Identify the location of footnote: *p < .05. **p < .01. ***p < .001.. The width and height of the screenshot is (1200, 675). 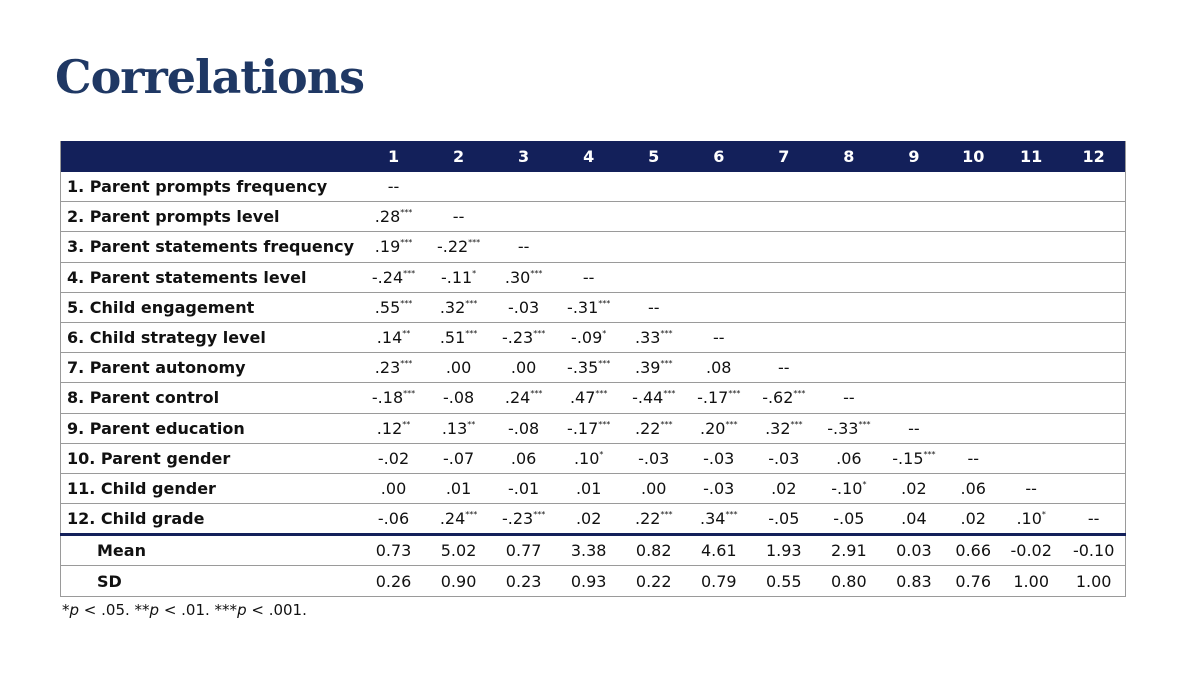
(184, 610).